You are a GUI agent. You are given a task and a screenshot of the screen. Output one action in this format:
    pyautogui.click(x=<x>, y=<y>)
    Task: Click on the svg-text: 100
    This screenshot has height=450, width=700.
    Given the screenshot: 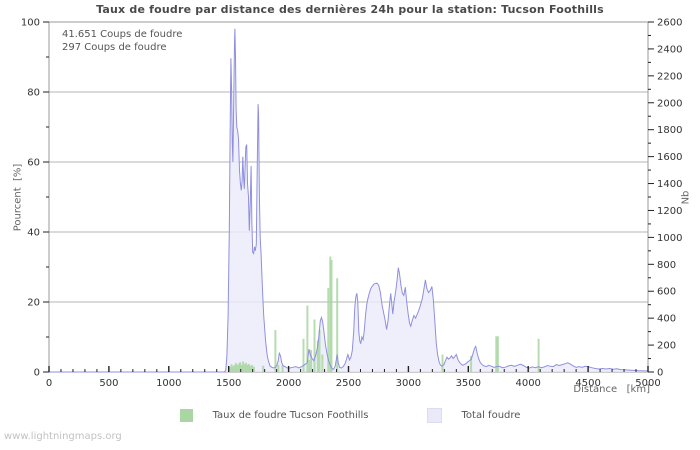 What is the action you would take?
    pyautogui.click(x=30, y=23)
    